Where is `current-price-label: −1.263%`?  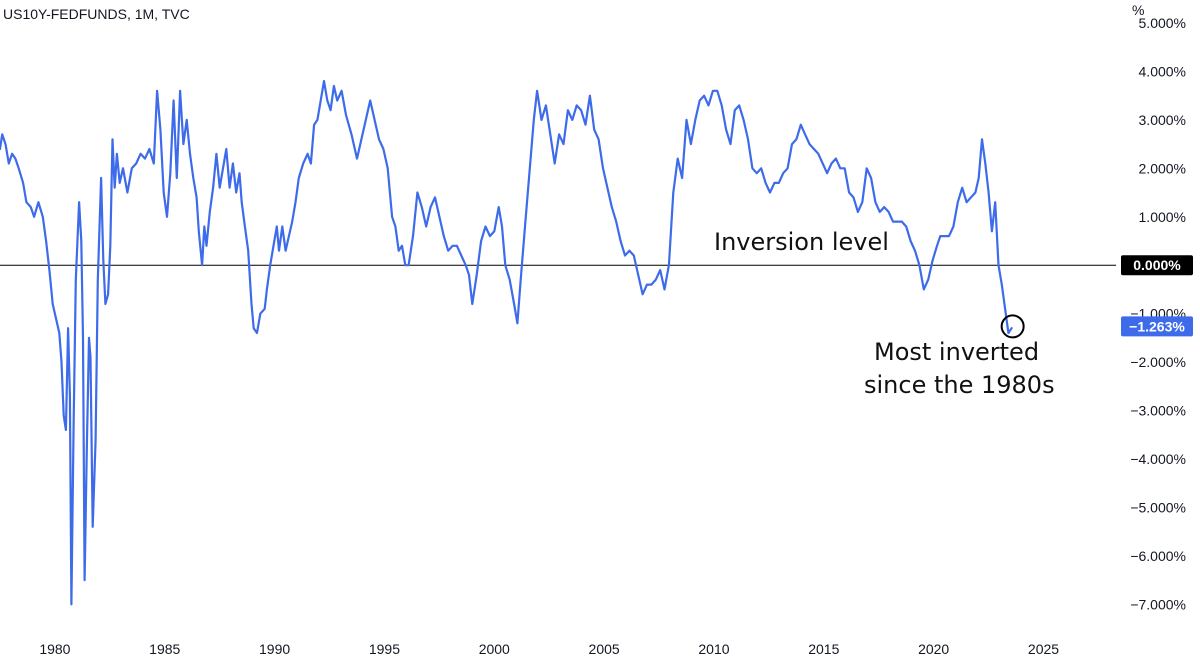 current-price-label: −1.263% is located at coordinates (1157, 326).